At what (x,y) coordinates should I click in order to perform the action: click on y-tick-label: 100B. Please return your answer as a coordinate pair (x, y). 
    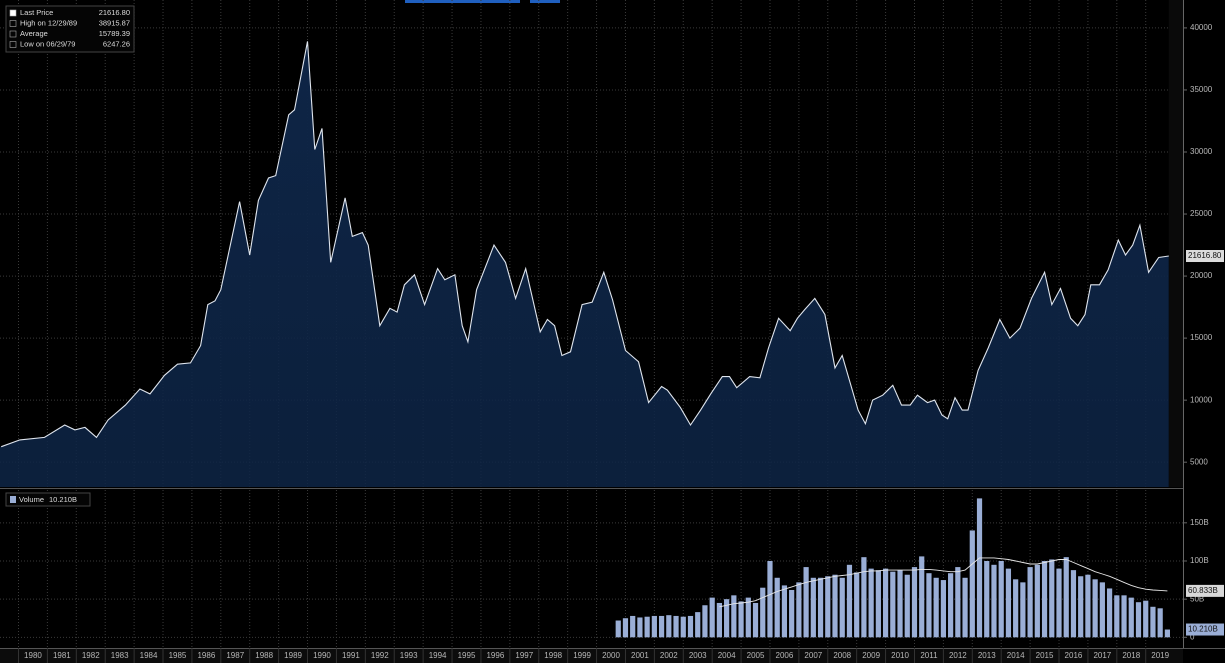
    Looking at the image, I should click on (1199, 560).